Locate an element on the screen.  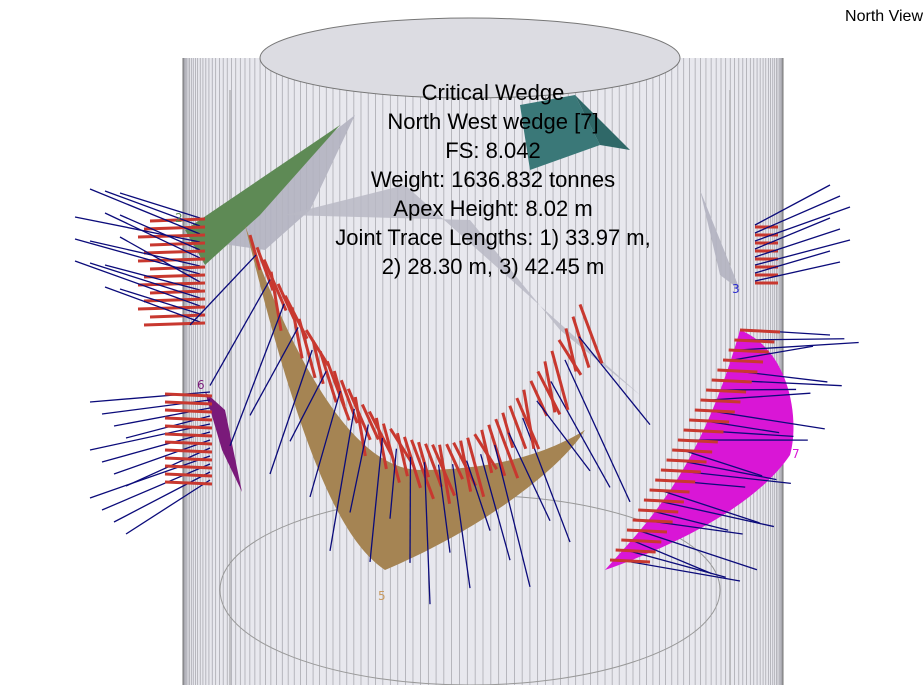
info-weight: Weight: 1636.832 tonnes is located at coordinates (493, 179).